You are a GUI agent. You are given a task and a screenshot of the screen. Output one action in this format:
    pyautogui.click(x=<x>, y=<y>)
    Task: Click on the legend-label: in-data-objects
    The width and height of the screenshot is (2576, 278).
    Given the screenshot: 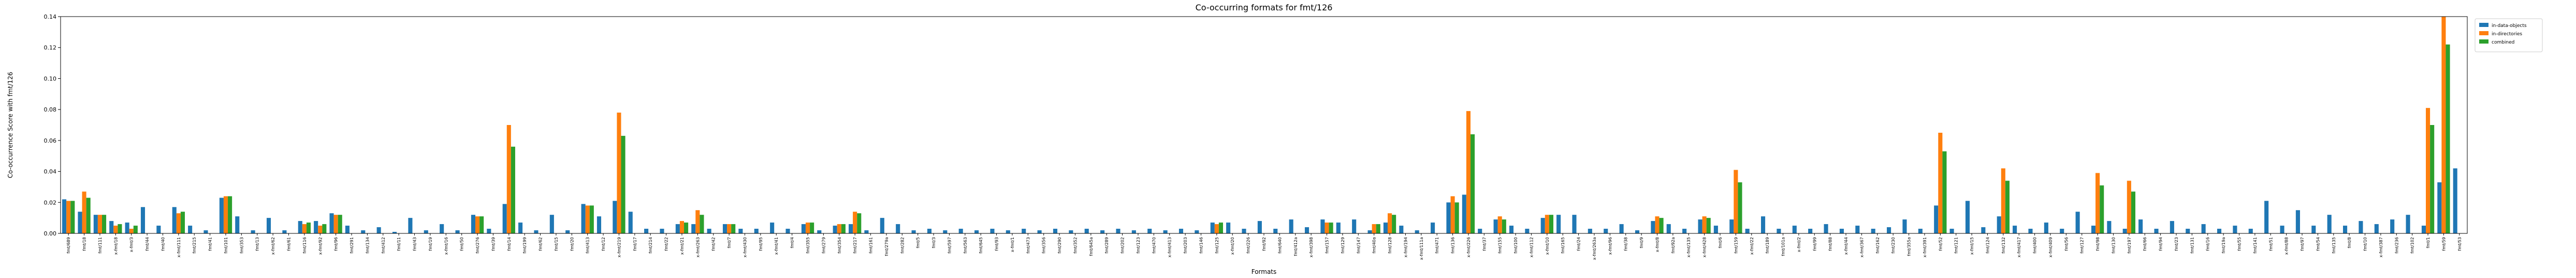 What is the action you would take?
    pyautogui.click(x=2510, y=26)
    